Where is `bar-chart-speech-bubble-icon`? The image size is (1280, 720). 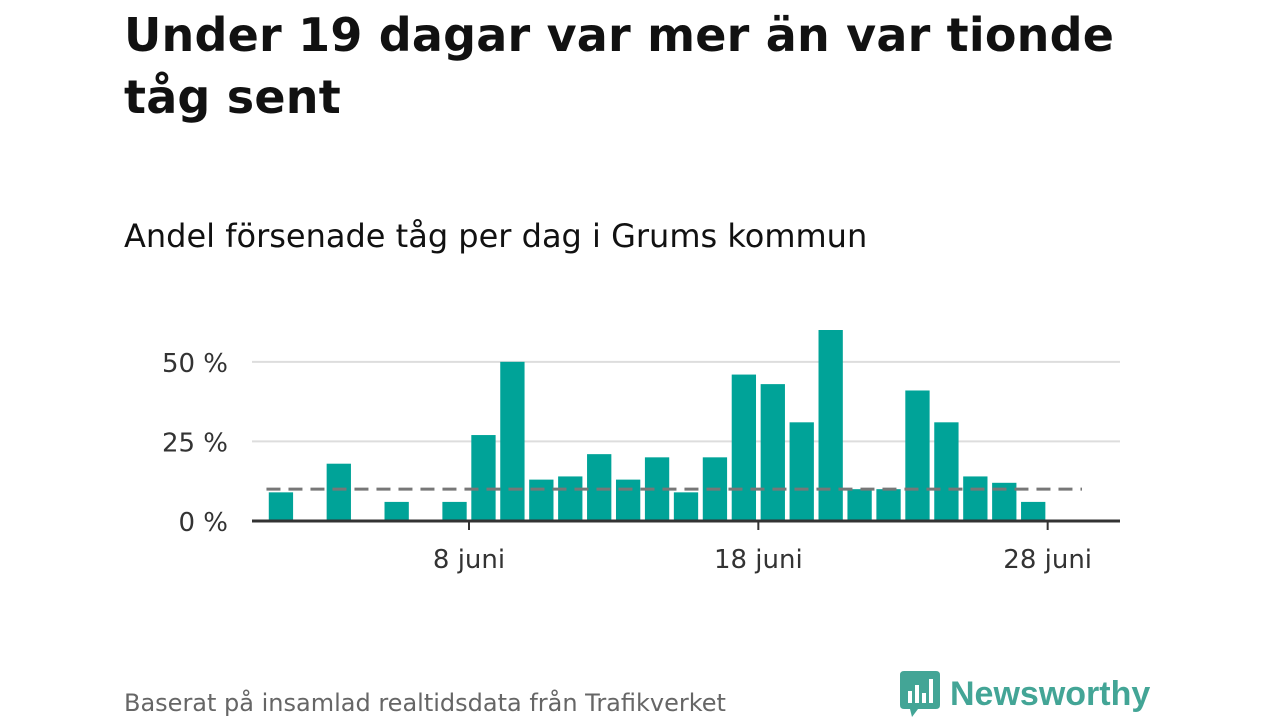 bar-chart-speech-bubble-icon is located at coordinates (920, 694).